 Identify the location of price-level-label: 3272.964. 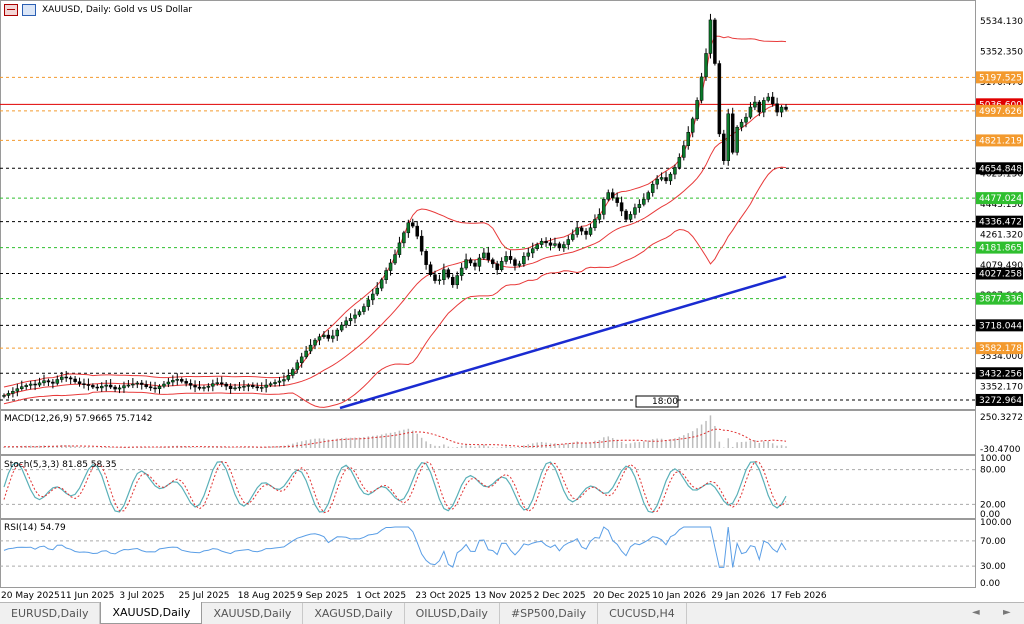
(1000, 401).